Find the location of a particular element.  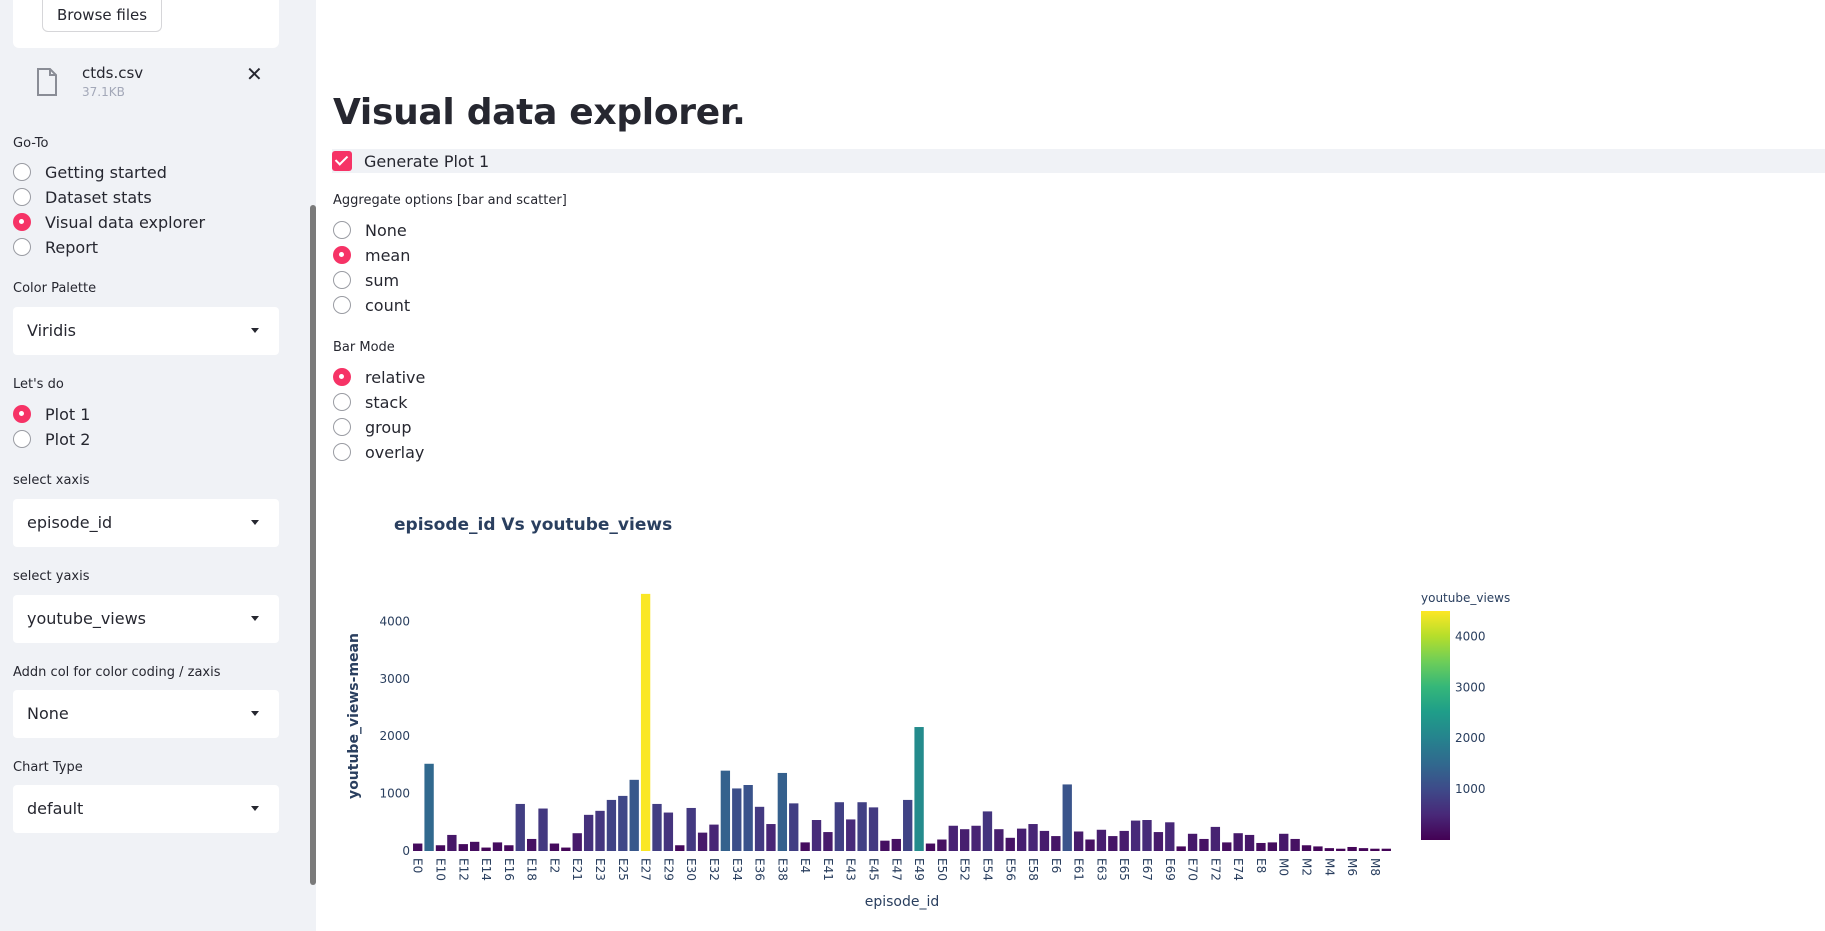

uploaded-file: ctds.csv 37.1KB ✕ is located at coordinates (156, 84).